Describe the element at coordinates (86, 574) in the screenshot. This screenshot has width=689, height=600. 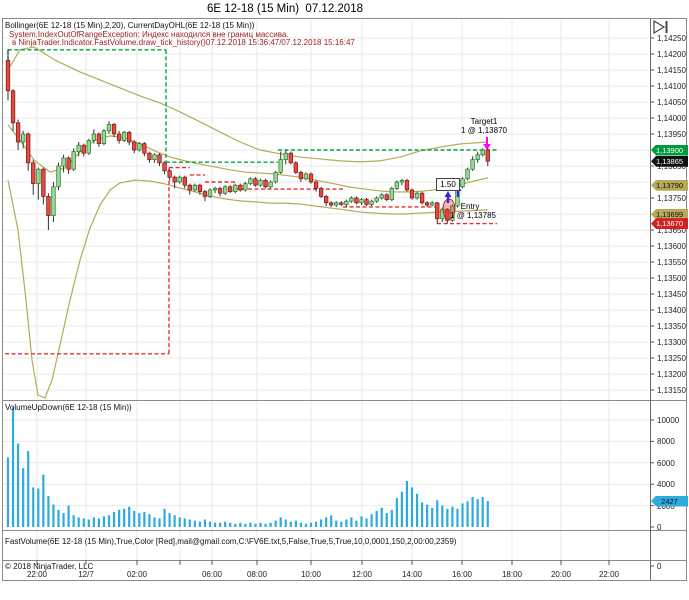
I see `time-axis-label: 12/7` at that location.